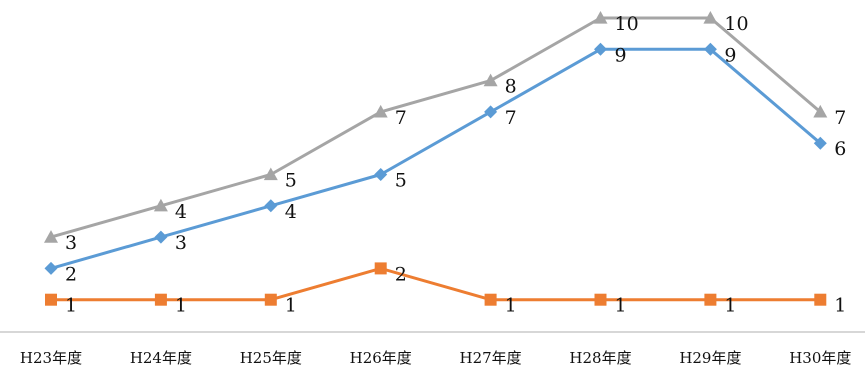 The image size is (865, 379). Describe the element at coordinates (381, 358) in the screenshot. I see `x-tick-label: H26年度` at that location.